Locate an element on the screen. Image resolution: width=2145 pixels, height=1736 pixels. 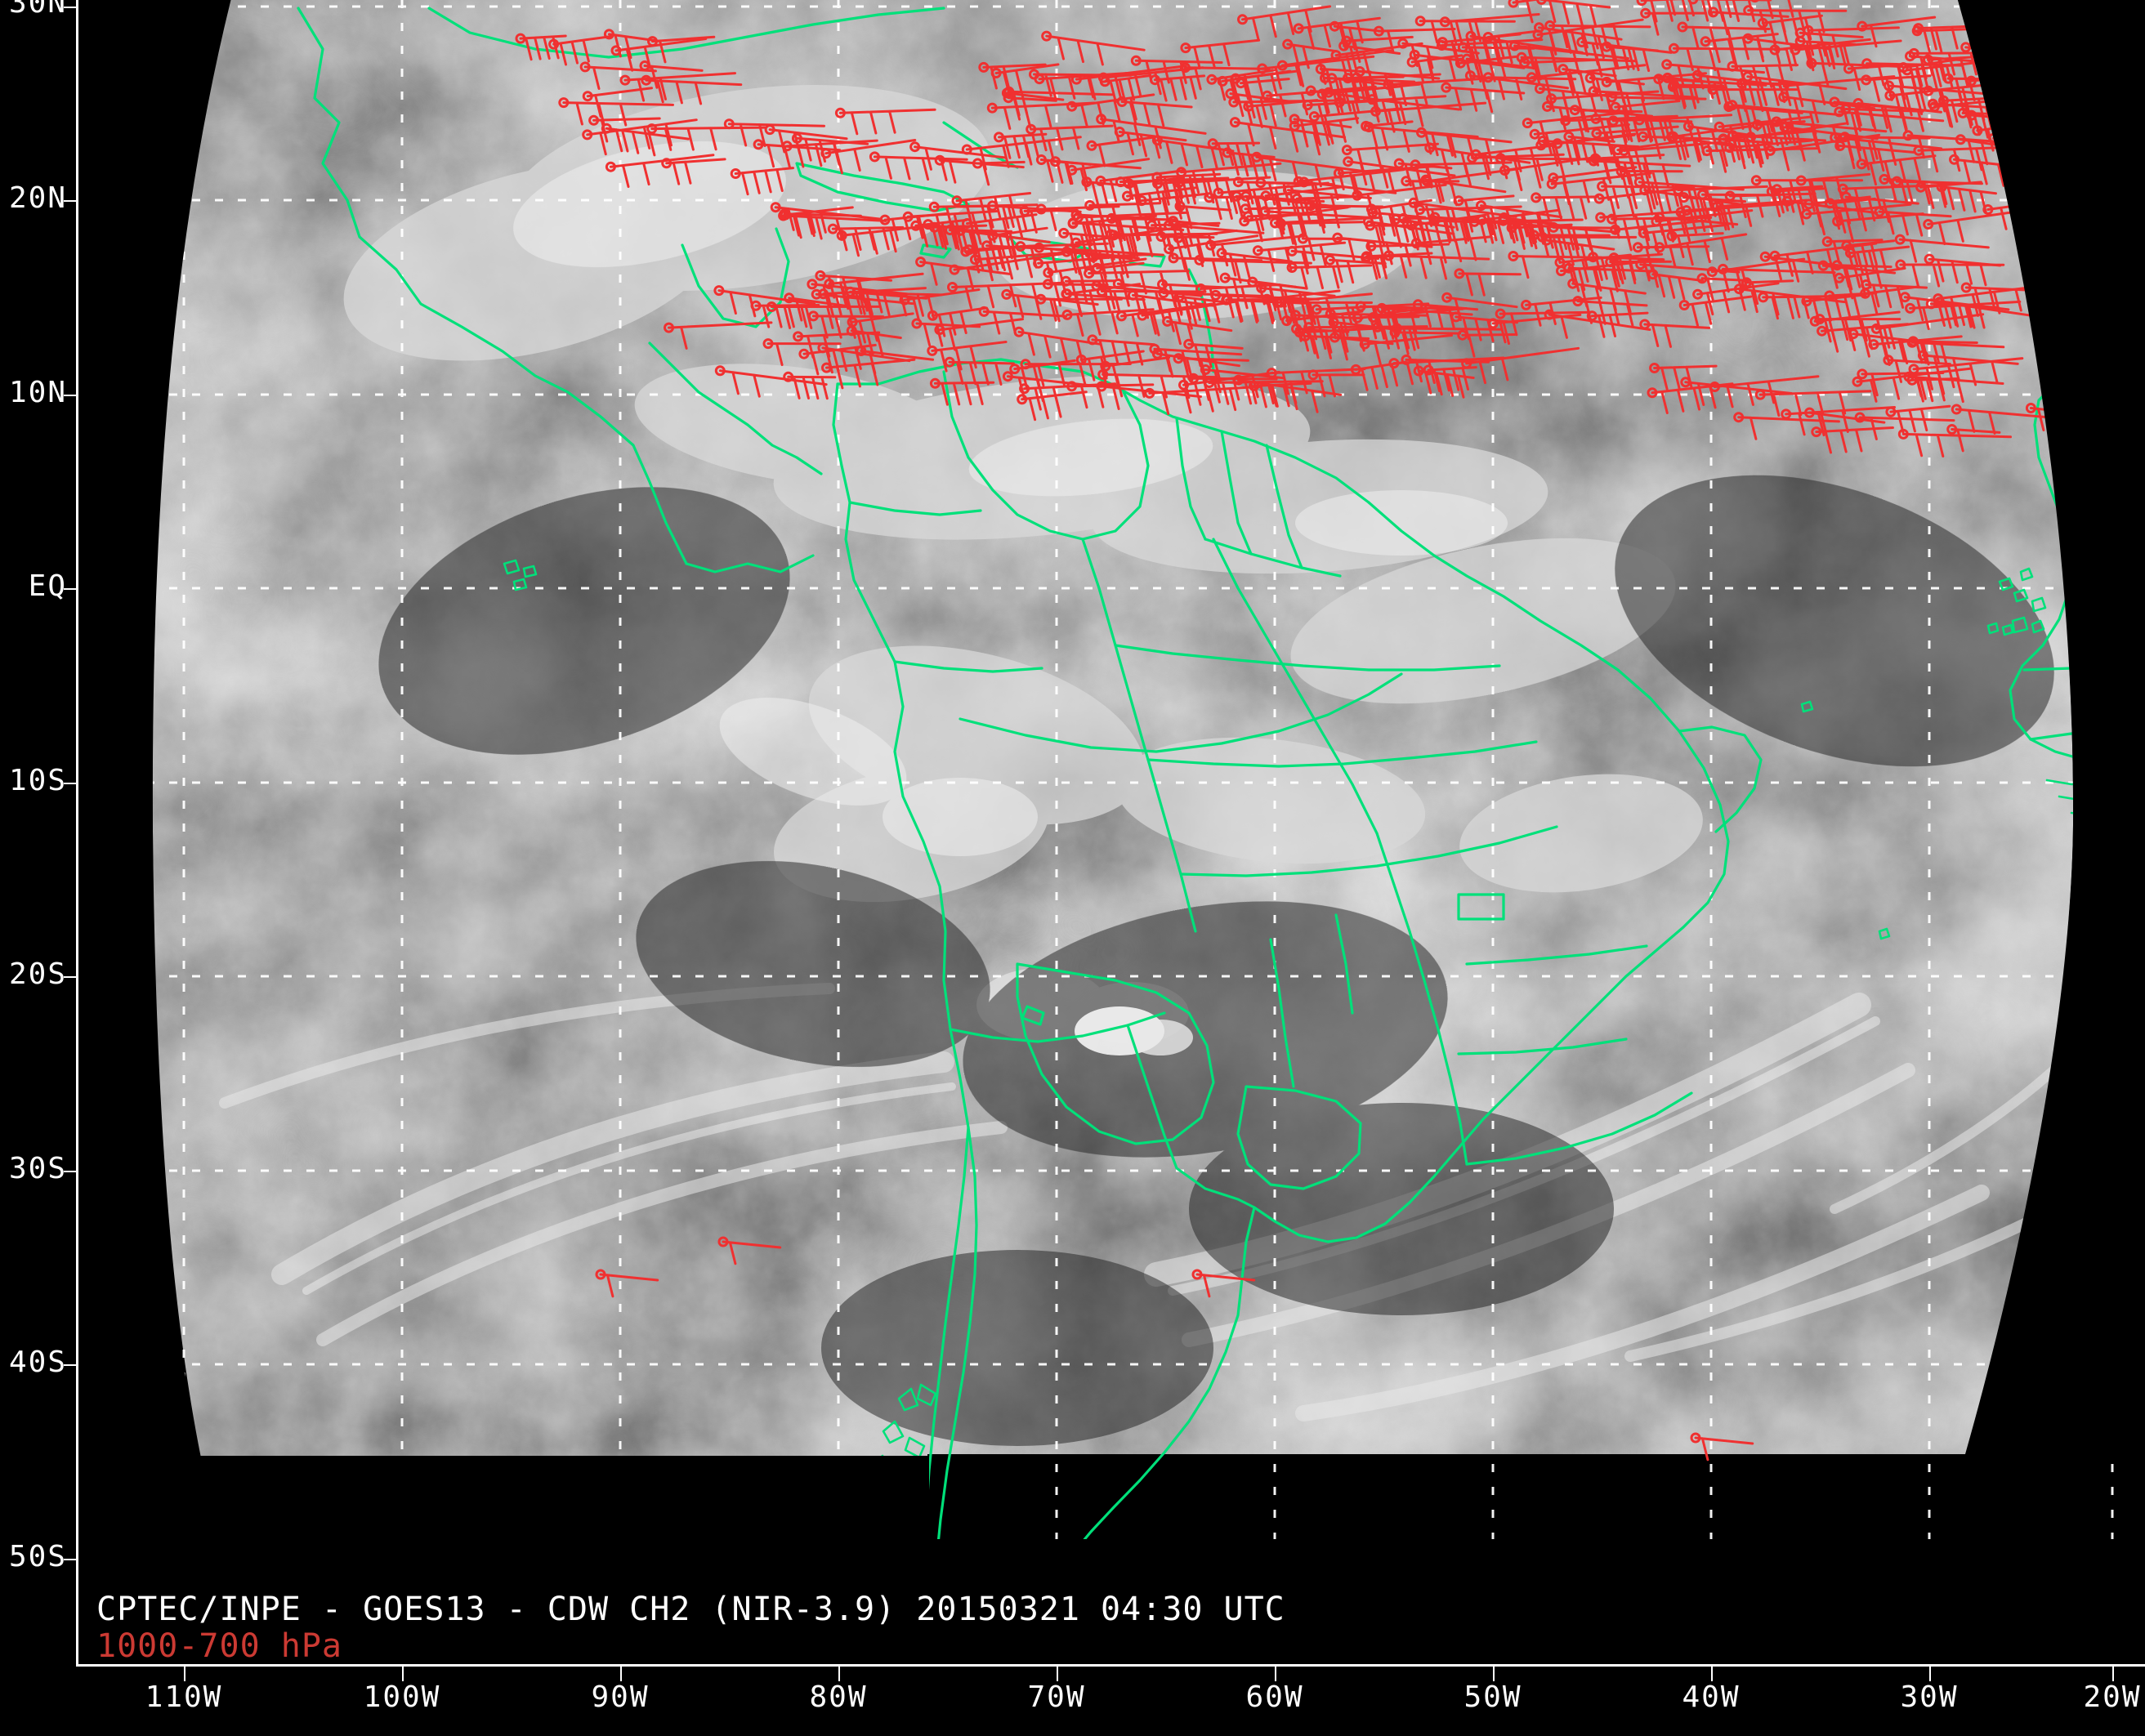
y-label-20N: 20N is located at coordinates (37, 198).